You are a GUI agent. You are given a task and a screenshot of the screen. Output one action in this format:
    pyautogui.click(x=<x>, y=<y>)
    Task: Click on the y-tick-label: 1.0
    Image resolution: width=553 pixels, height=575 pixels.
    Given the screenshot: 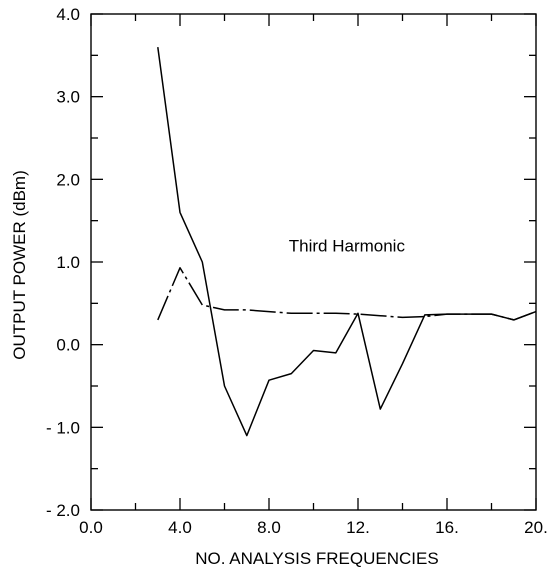 What is the action you would take?
    pyautogui.click(x=68, y=262)
    